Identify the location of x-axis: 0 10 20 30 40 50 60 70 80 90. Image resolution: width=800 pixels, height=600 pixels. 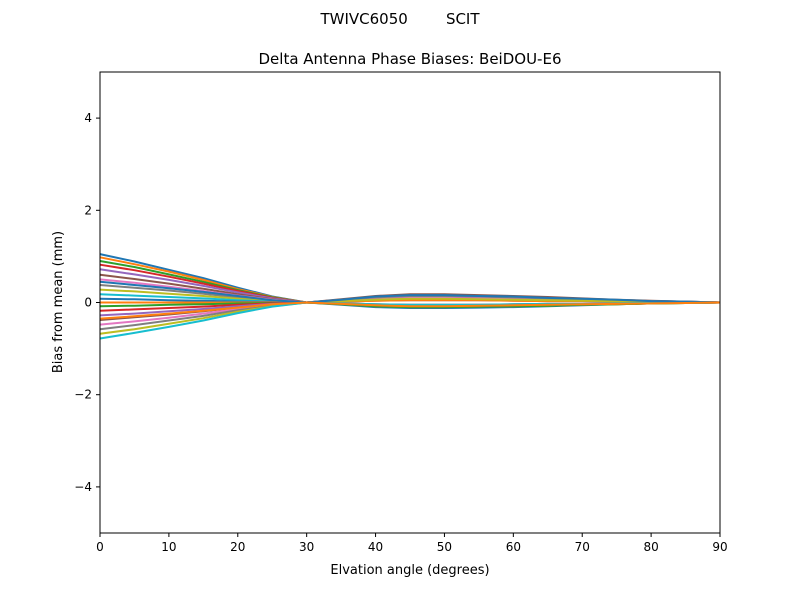
(412, 543).